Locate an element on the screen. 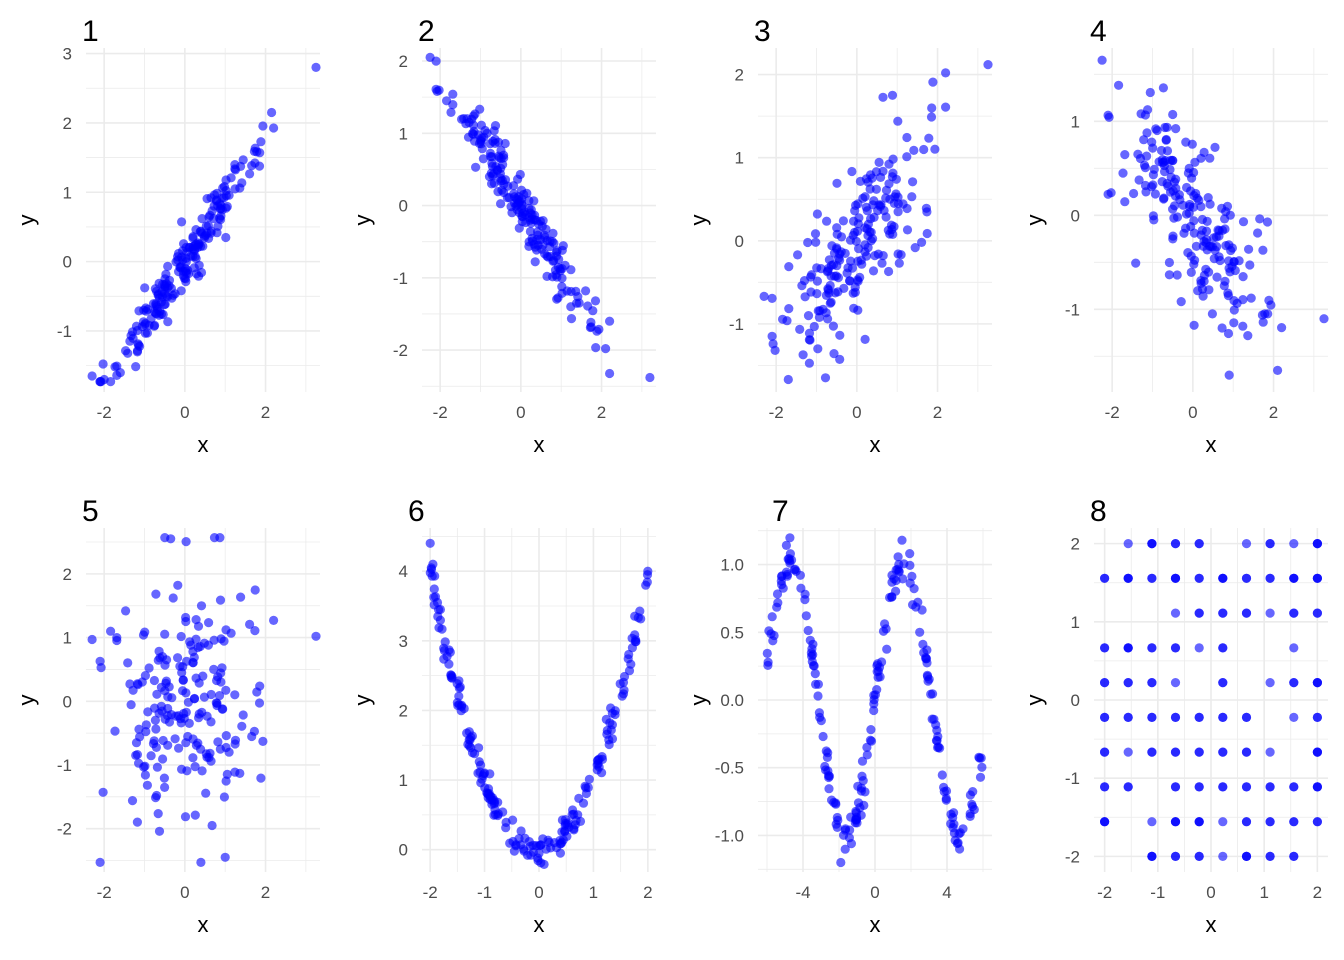 The width and height of the screenshot is (1344, 960). scatter-panel-8: -2 -1 0 1 2 -2 -1 0 1 2 x y 8 is located at coordinates (1175, 716).